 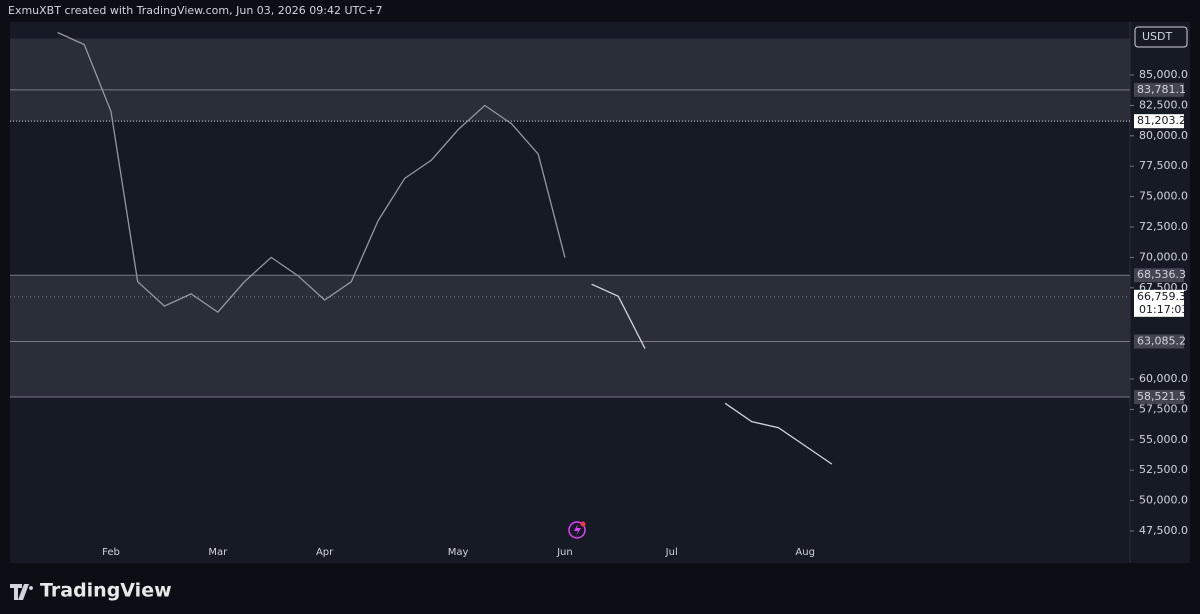 I want to click on footer-brand: TradingView, so click(x=106, y=591).